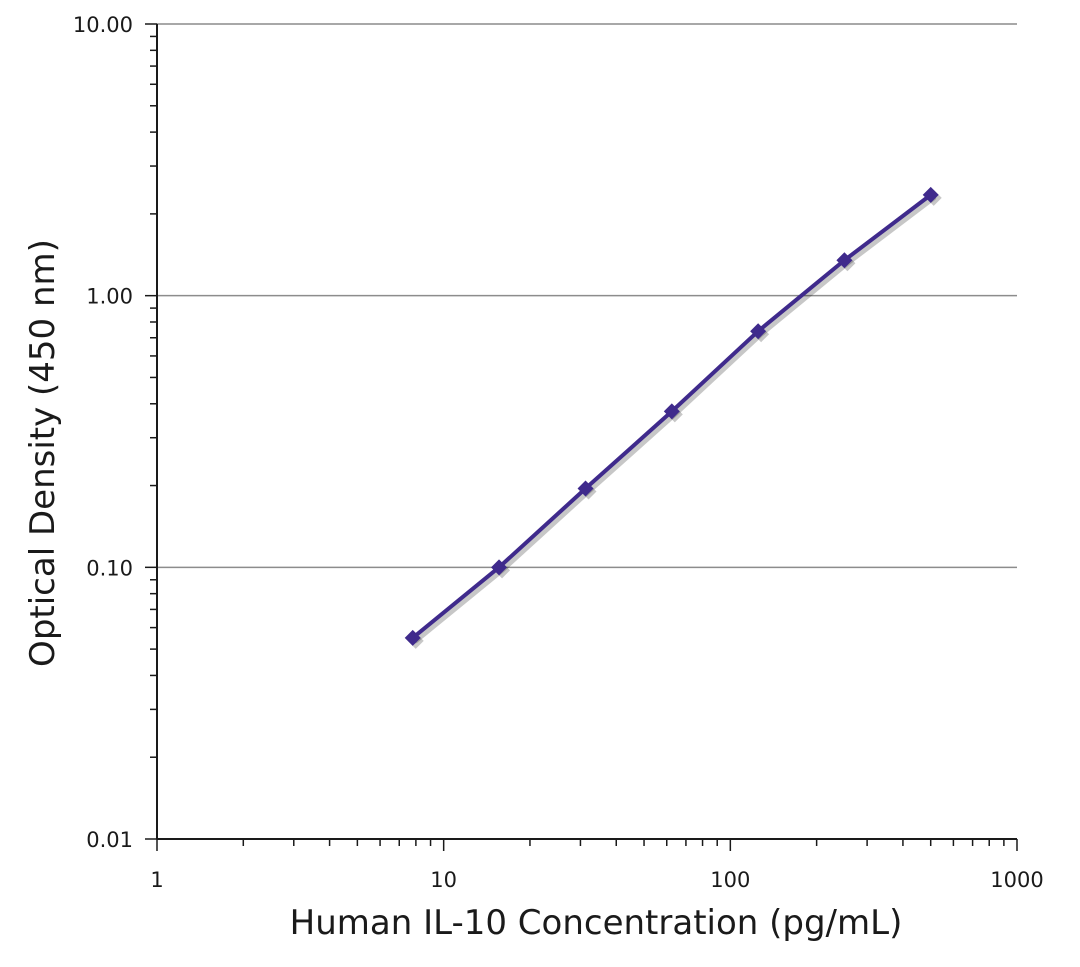 The height and width of the screenshot is (967, 1080). Describe the element at coordinates (109, 297) in the screenshot. I see `y-tick-label: 1.00` at that location.